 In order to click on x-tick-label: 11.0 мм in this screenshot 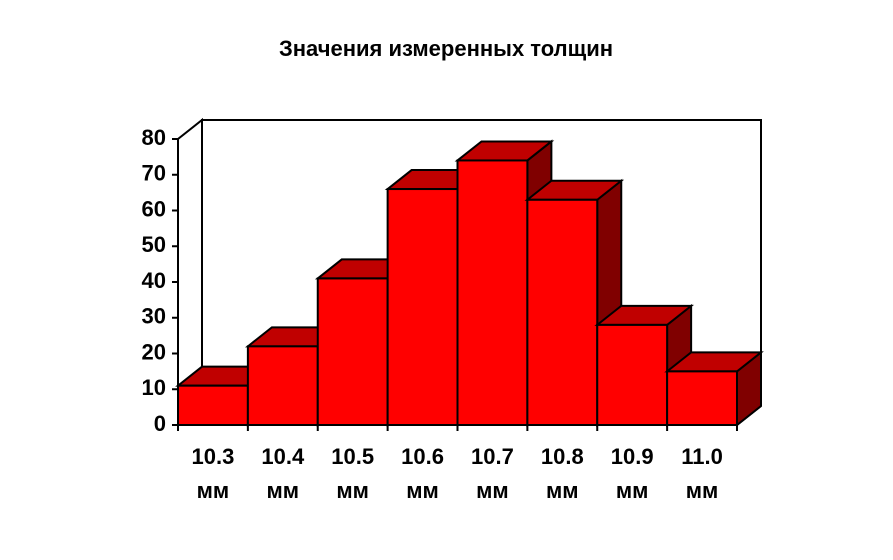, I will do `click(702, 473)`.